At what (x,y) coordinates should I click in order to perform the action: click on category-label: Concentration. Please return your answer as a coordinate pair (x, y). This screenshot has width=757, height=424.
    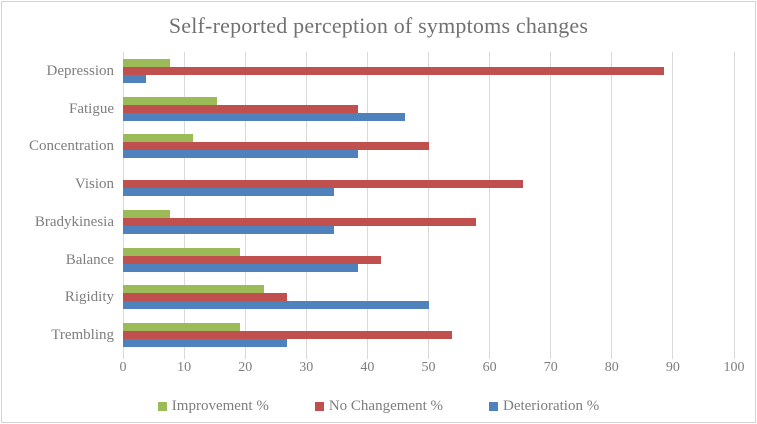
    Looking at the image, I should click on (71, 146).